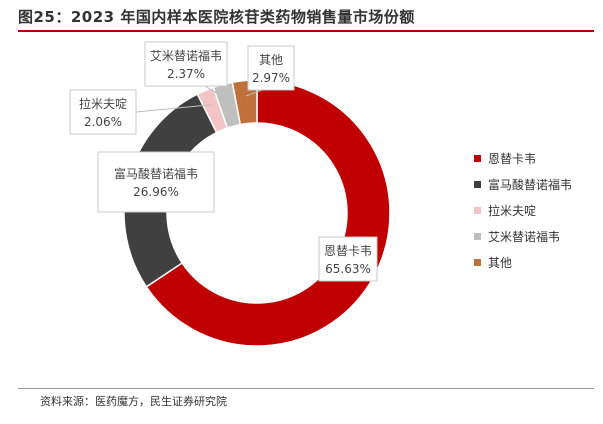 The width and height of the screenshot is (603, 424). I want to click on legend-label-3: 艾米替诺福韦, so click(524, 236).